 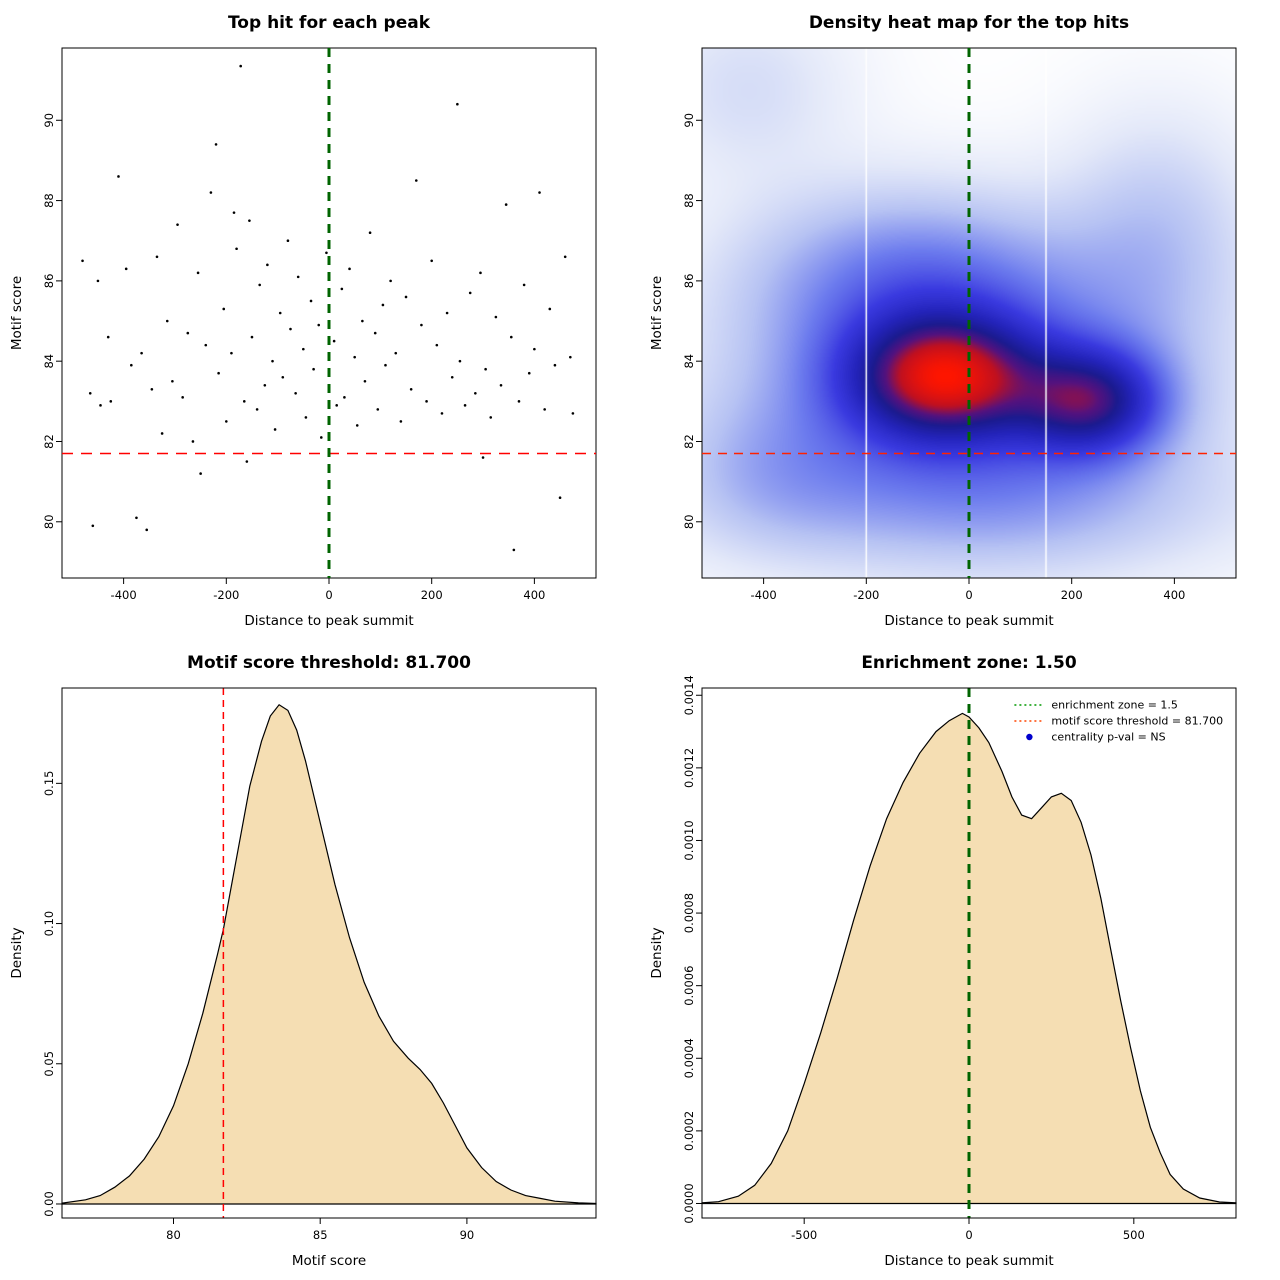 I want to click on legend-label: enrichment zone = 1.5, so click(x=1114, y=705).